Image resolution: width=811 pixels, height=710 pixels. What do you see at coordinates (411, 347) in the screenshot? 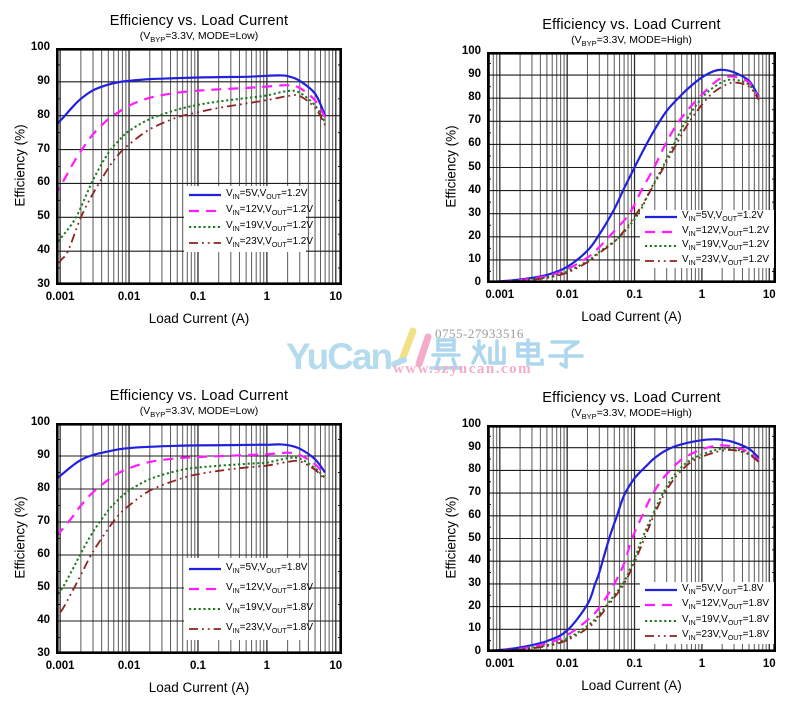
I see `leaf-logo-icon` at bounding box center [411, 347].